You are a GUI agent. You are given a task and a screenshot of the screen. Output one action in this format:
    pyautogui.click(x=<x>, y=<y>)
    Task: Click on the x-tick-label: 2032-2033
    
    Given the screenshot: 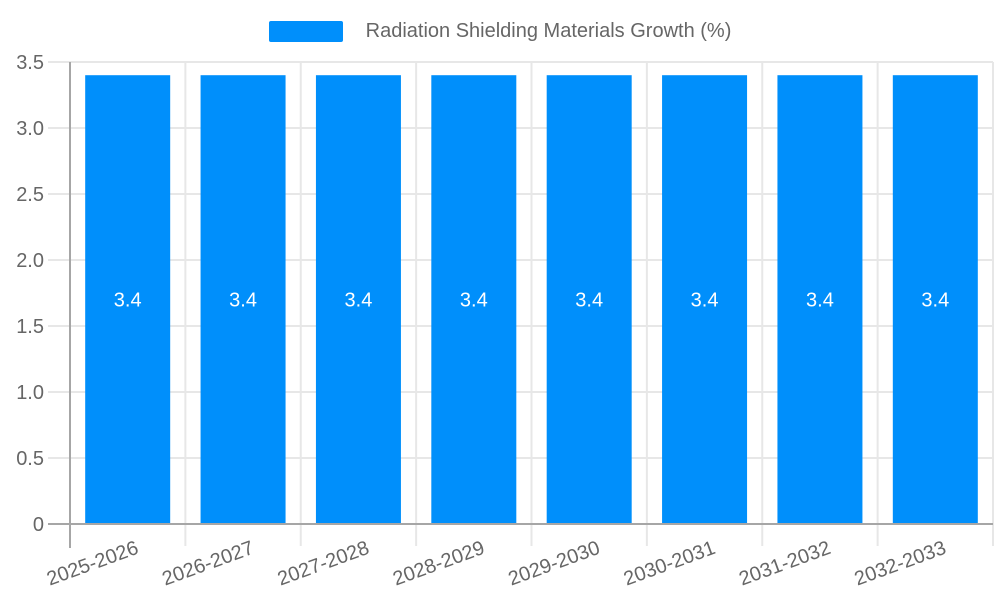 What is the action you would take?
    pyautogui.click(x=900, y=563)
    